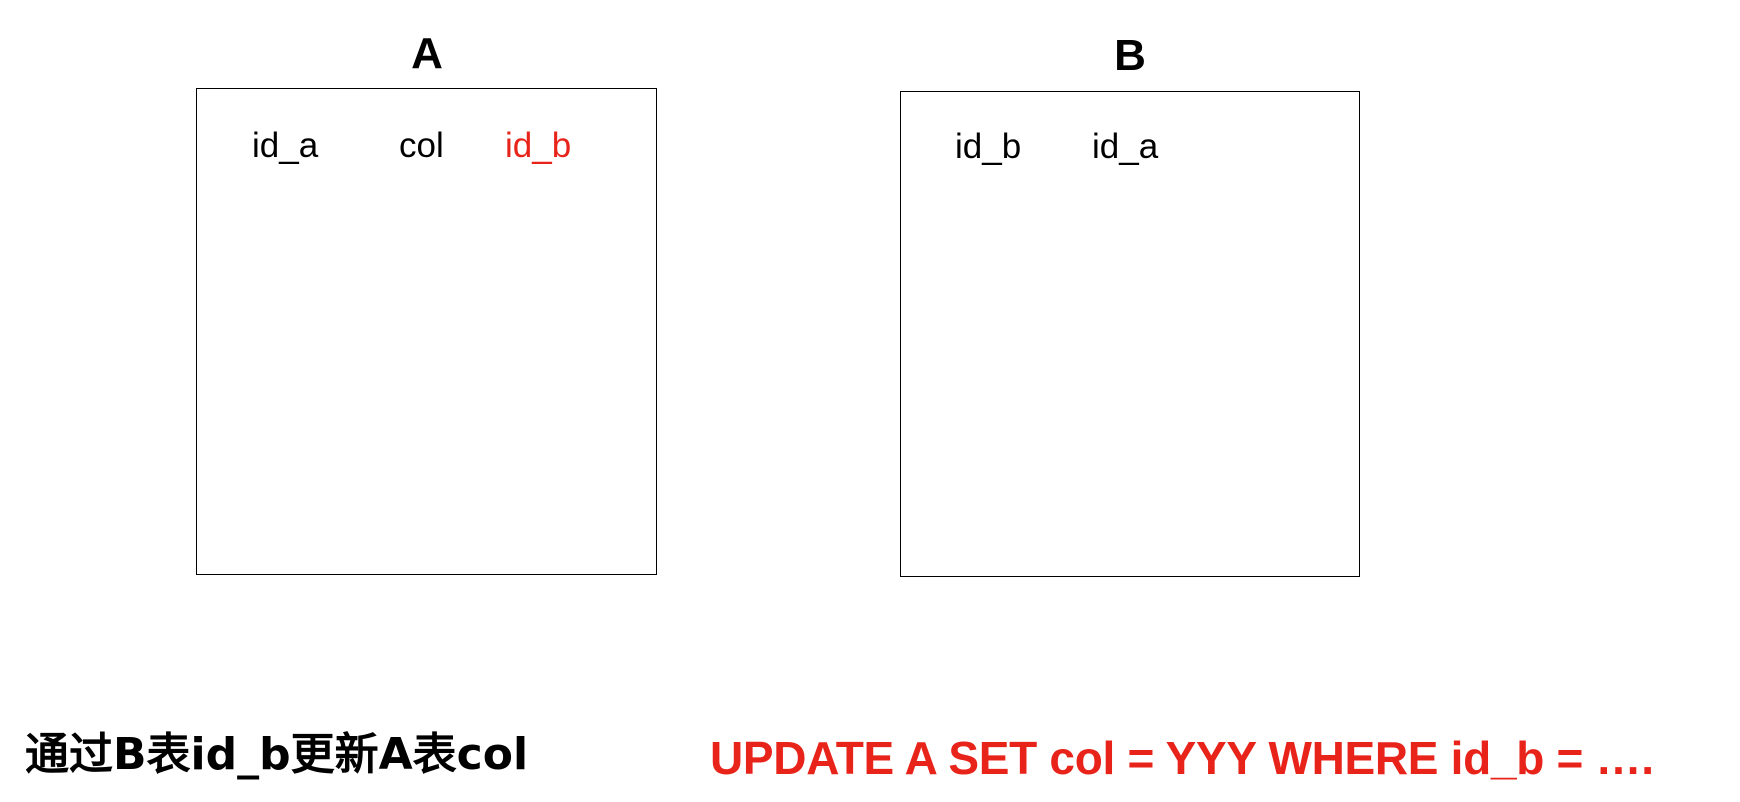 The image size is (1740, 802). Describe the element at coordinates (277, 754) in the screenshot. I see `description-caption: 通过B表id_b更新A表col` at that location.